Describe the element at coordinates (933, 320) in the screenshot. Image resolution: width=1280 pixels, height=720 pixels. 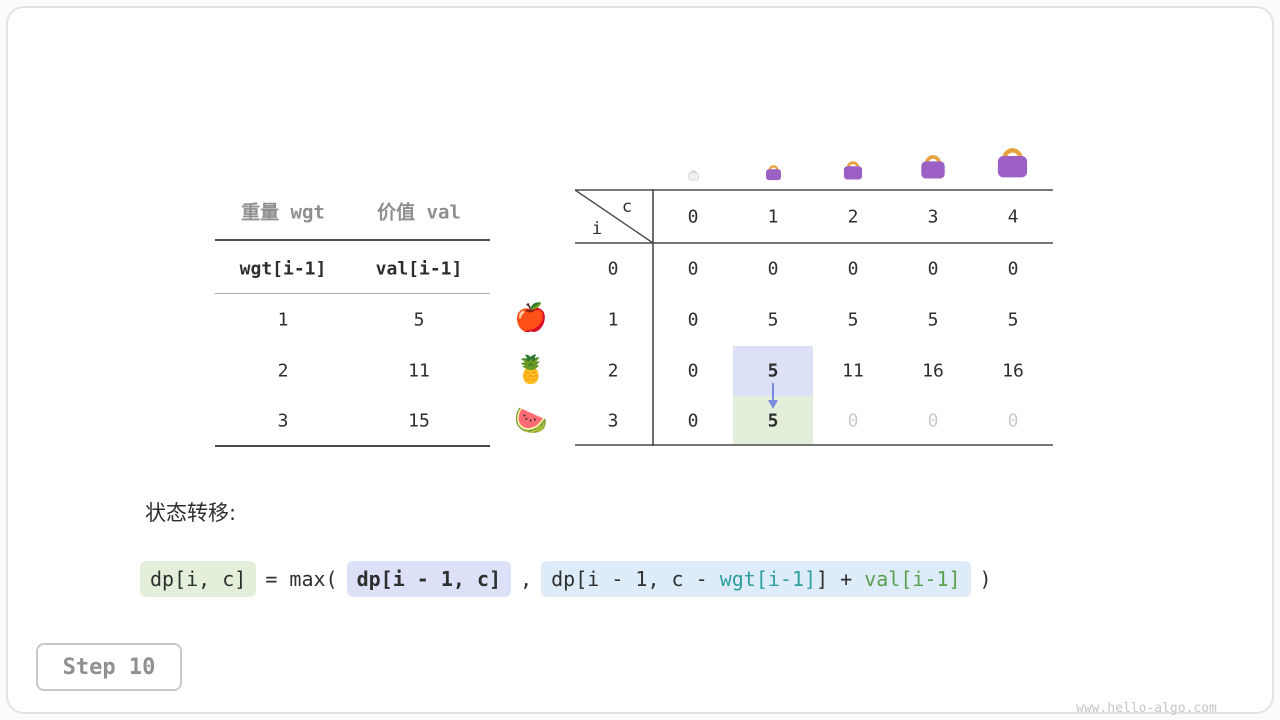
I see `dp-cell-1-3: 5` at that location.